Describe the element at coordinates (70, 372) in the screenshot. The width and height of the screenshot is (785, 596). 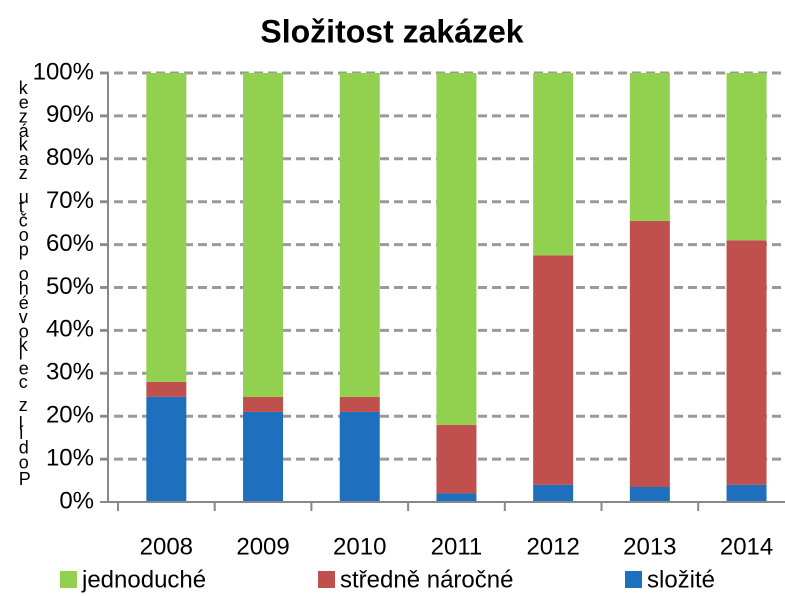
I see `y-tick-label: 30%` at that location.